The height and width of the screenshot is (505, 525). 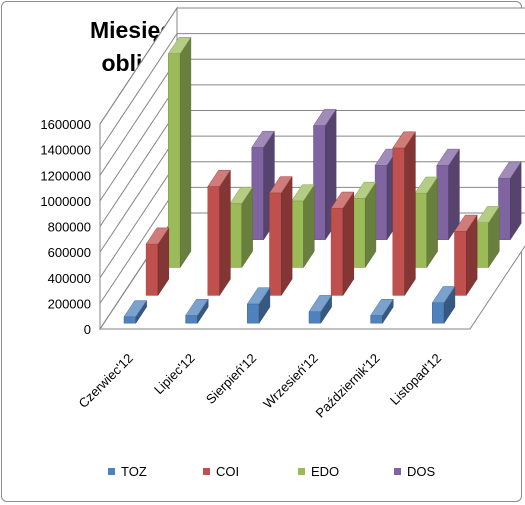 I want to click on legend: TOZ COI EDO DOS, so click(x=272, y=471).